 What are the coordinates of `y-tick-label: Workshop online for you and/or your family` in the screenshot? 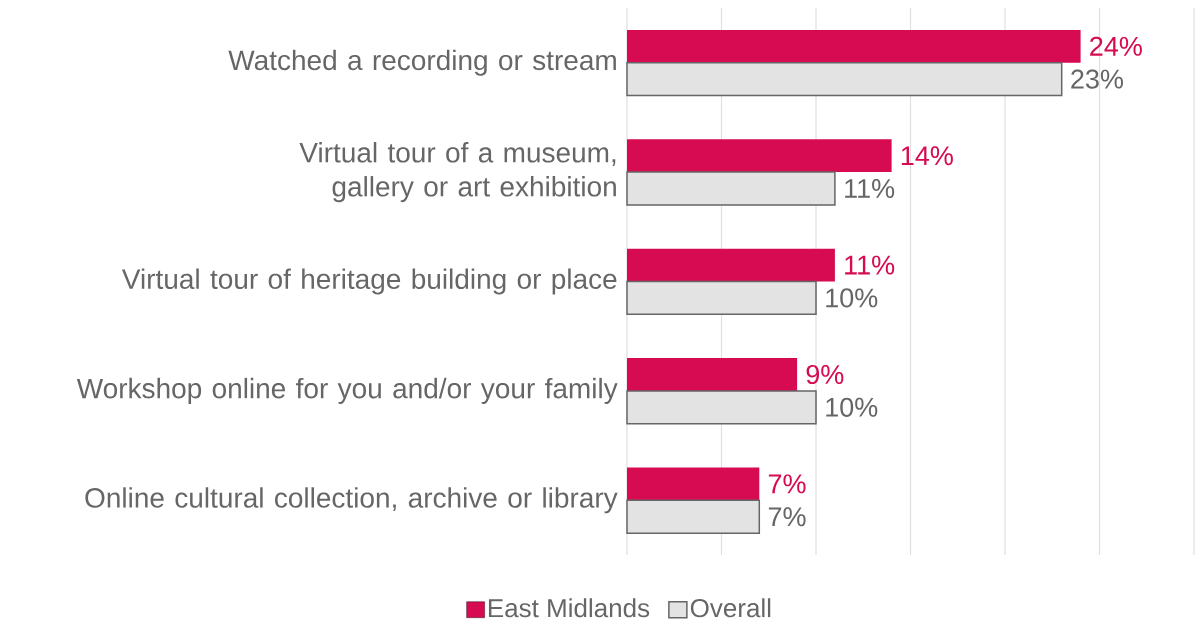 It's located at (347, 390).